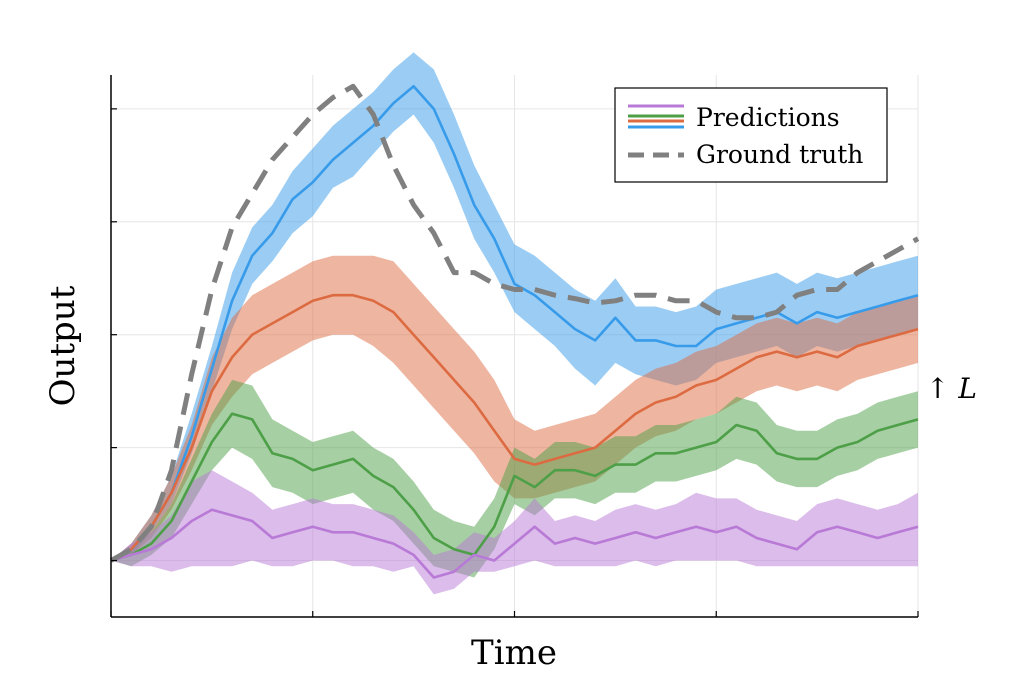 The width and height of the screenshot is (1020, 692). I want to click on x-axis-title: Time, so click(514, 653).